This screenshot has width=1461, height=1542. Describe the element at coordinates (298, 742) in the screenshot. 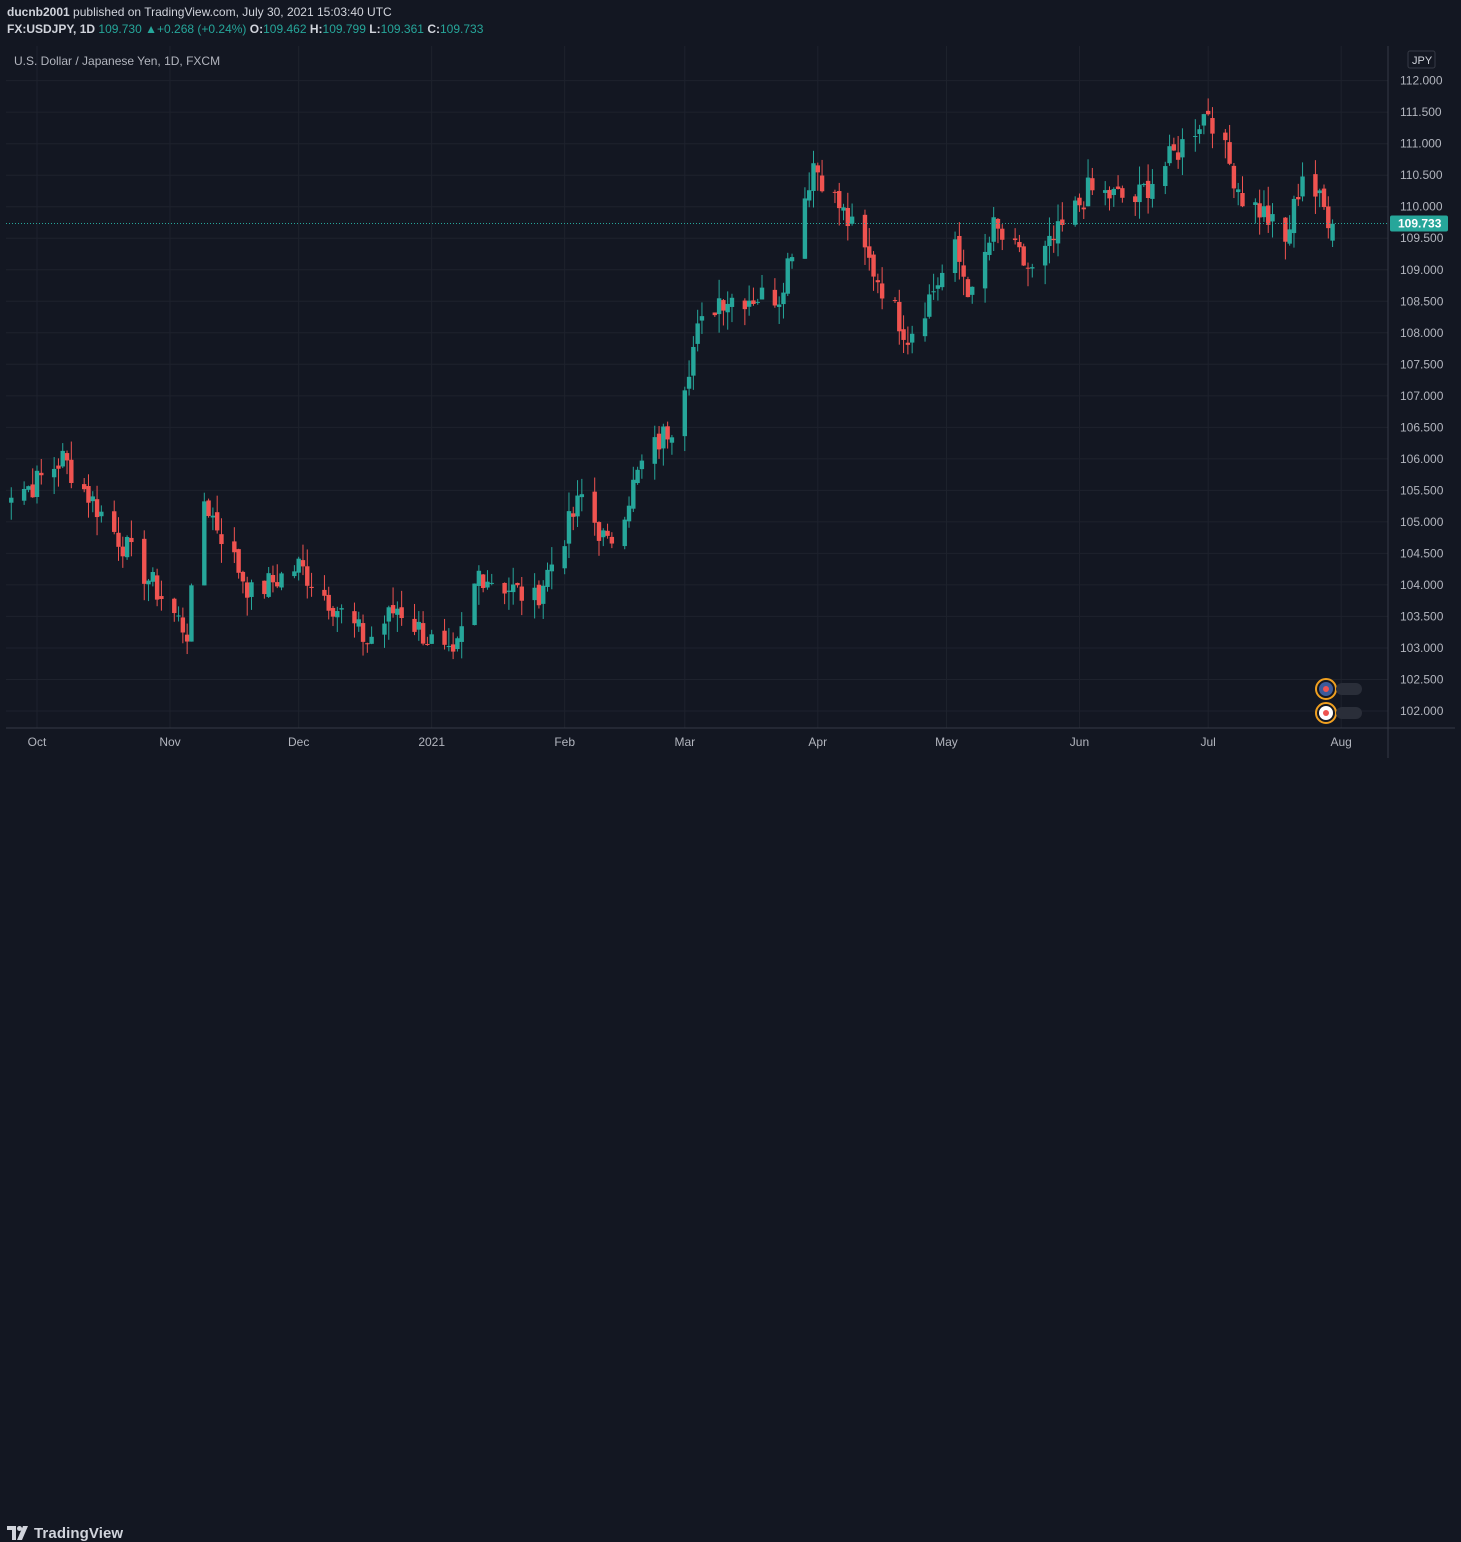

I see `time-tick-label: Dec` at that location.